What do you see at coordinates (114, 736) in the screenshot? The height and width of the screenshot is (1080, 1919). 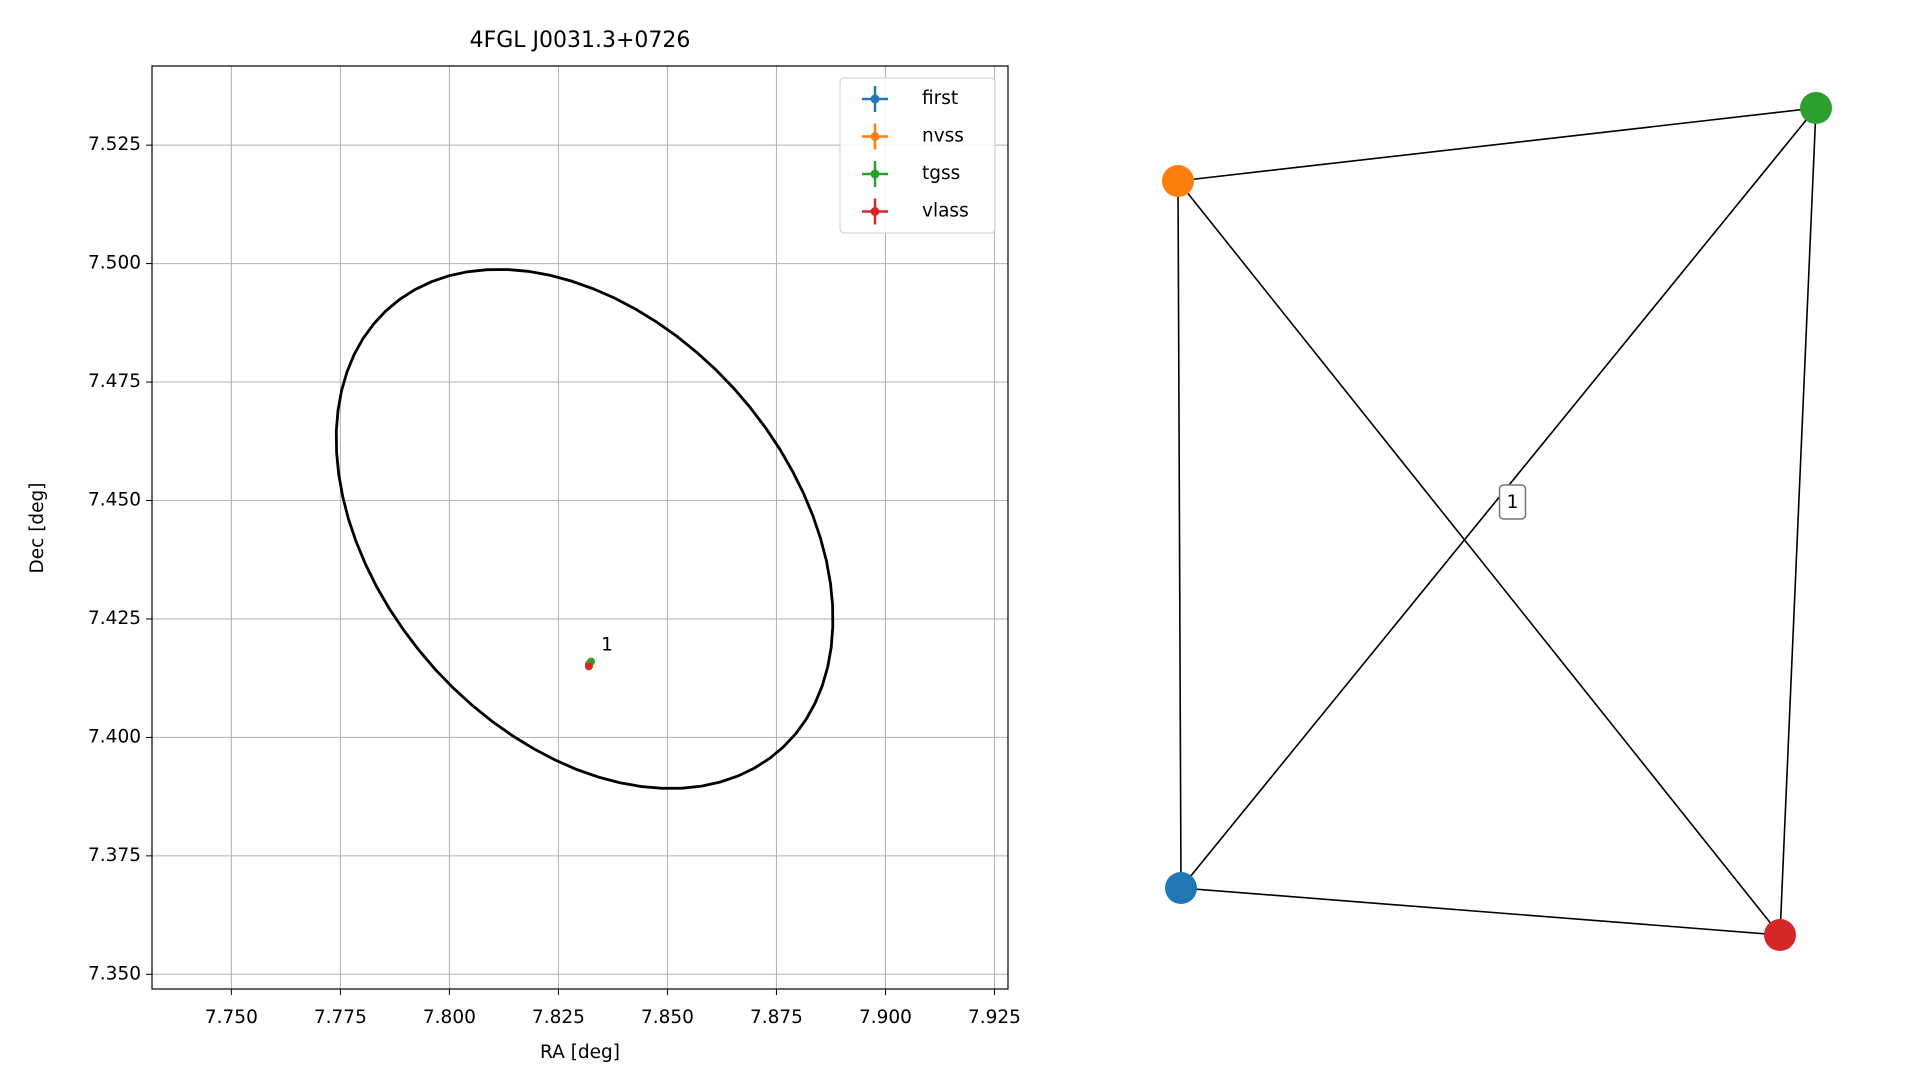 I see `y-tick-label: 7.400` at bounding box center [114, 736].